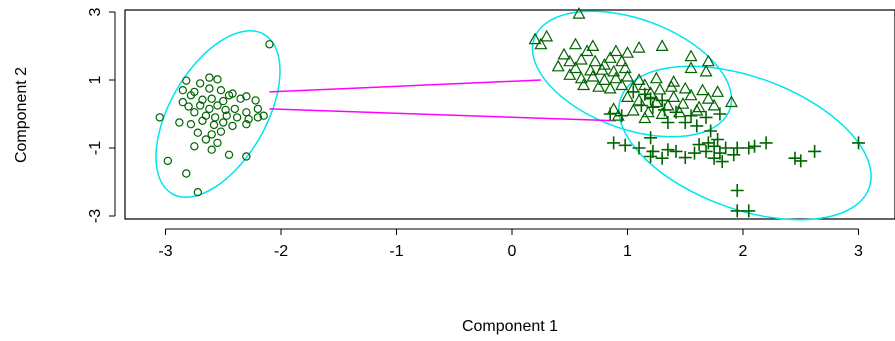 The width and height of the screenshot is (895, 341). What do you see at coordinates (165, 251) in the screenshot?
I see `x-tick-label: -3` at bounding box center [165, 251].